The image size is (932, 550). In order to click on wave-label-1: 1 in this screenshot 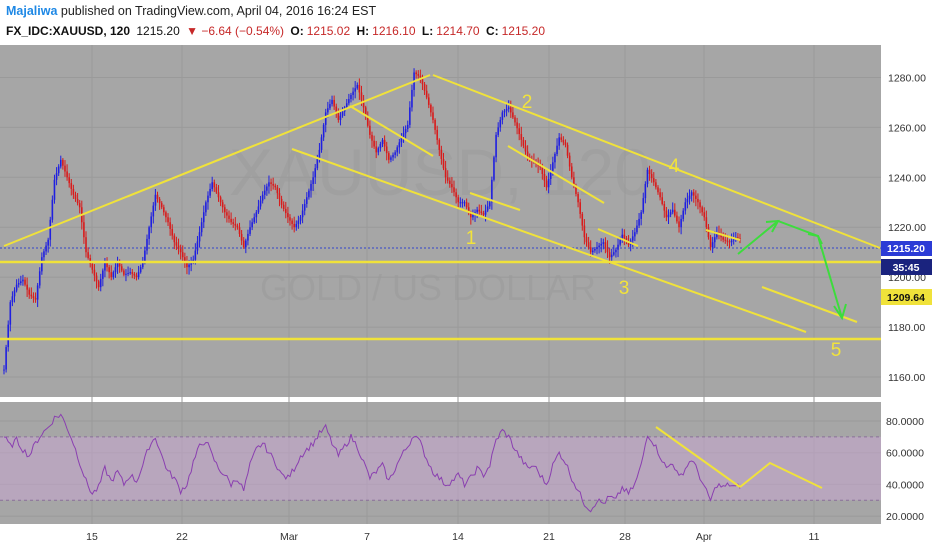, I will do `click(471, 238)`.